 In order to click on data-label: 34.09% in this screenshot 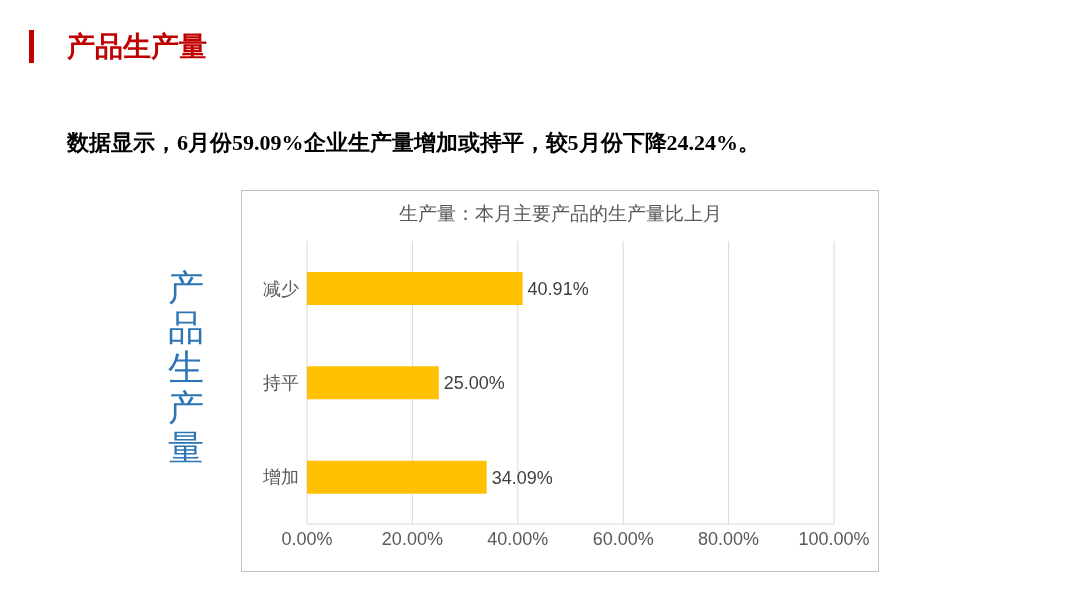, I will do `click(522, 477)`.